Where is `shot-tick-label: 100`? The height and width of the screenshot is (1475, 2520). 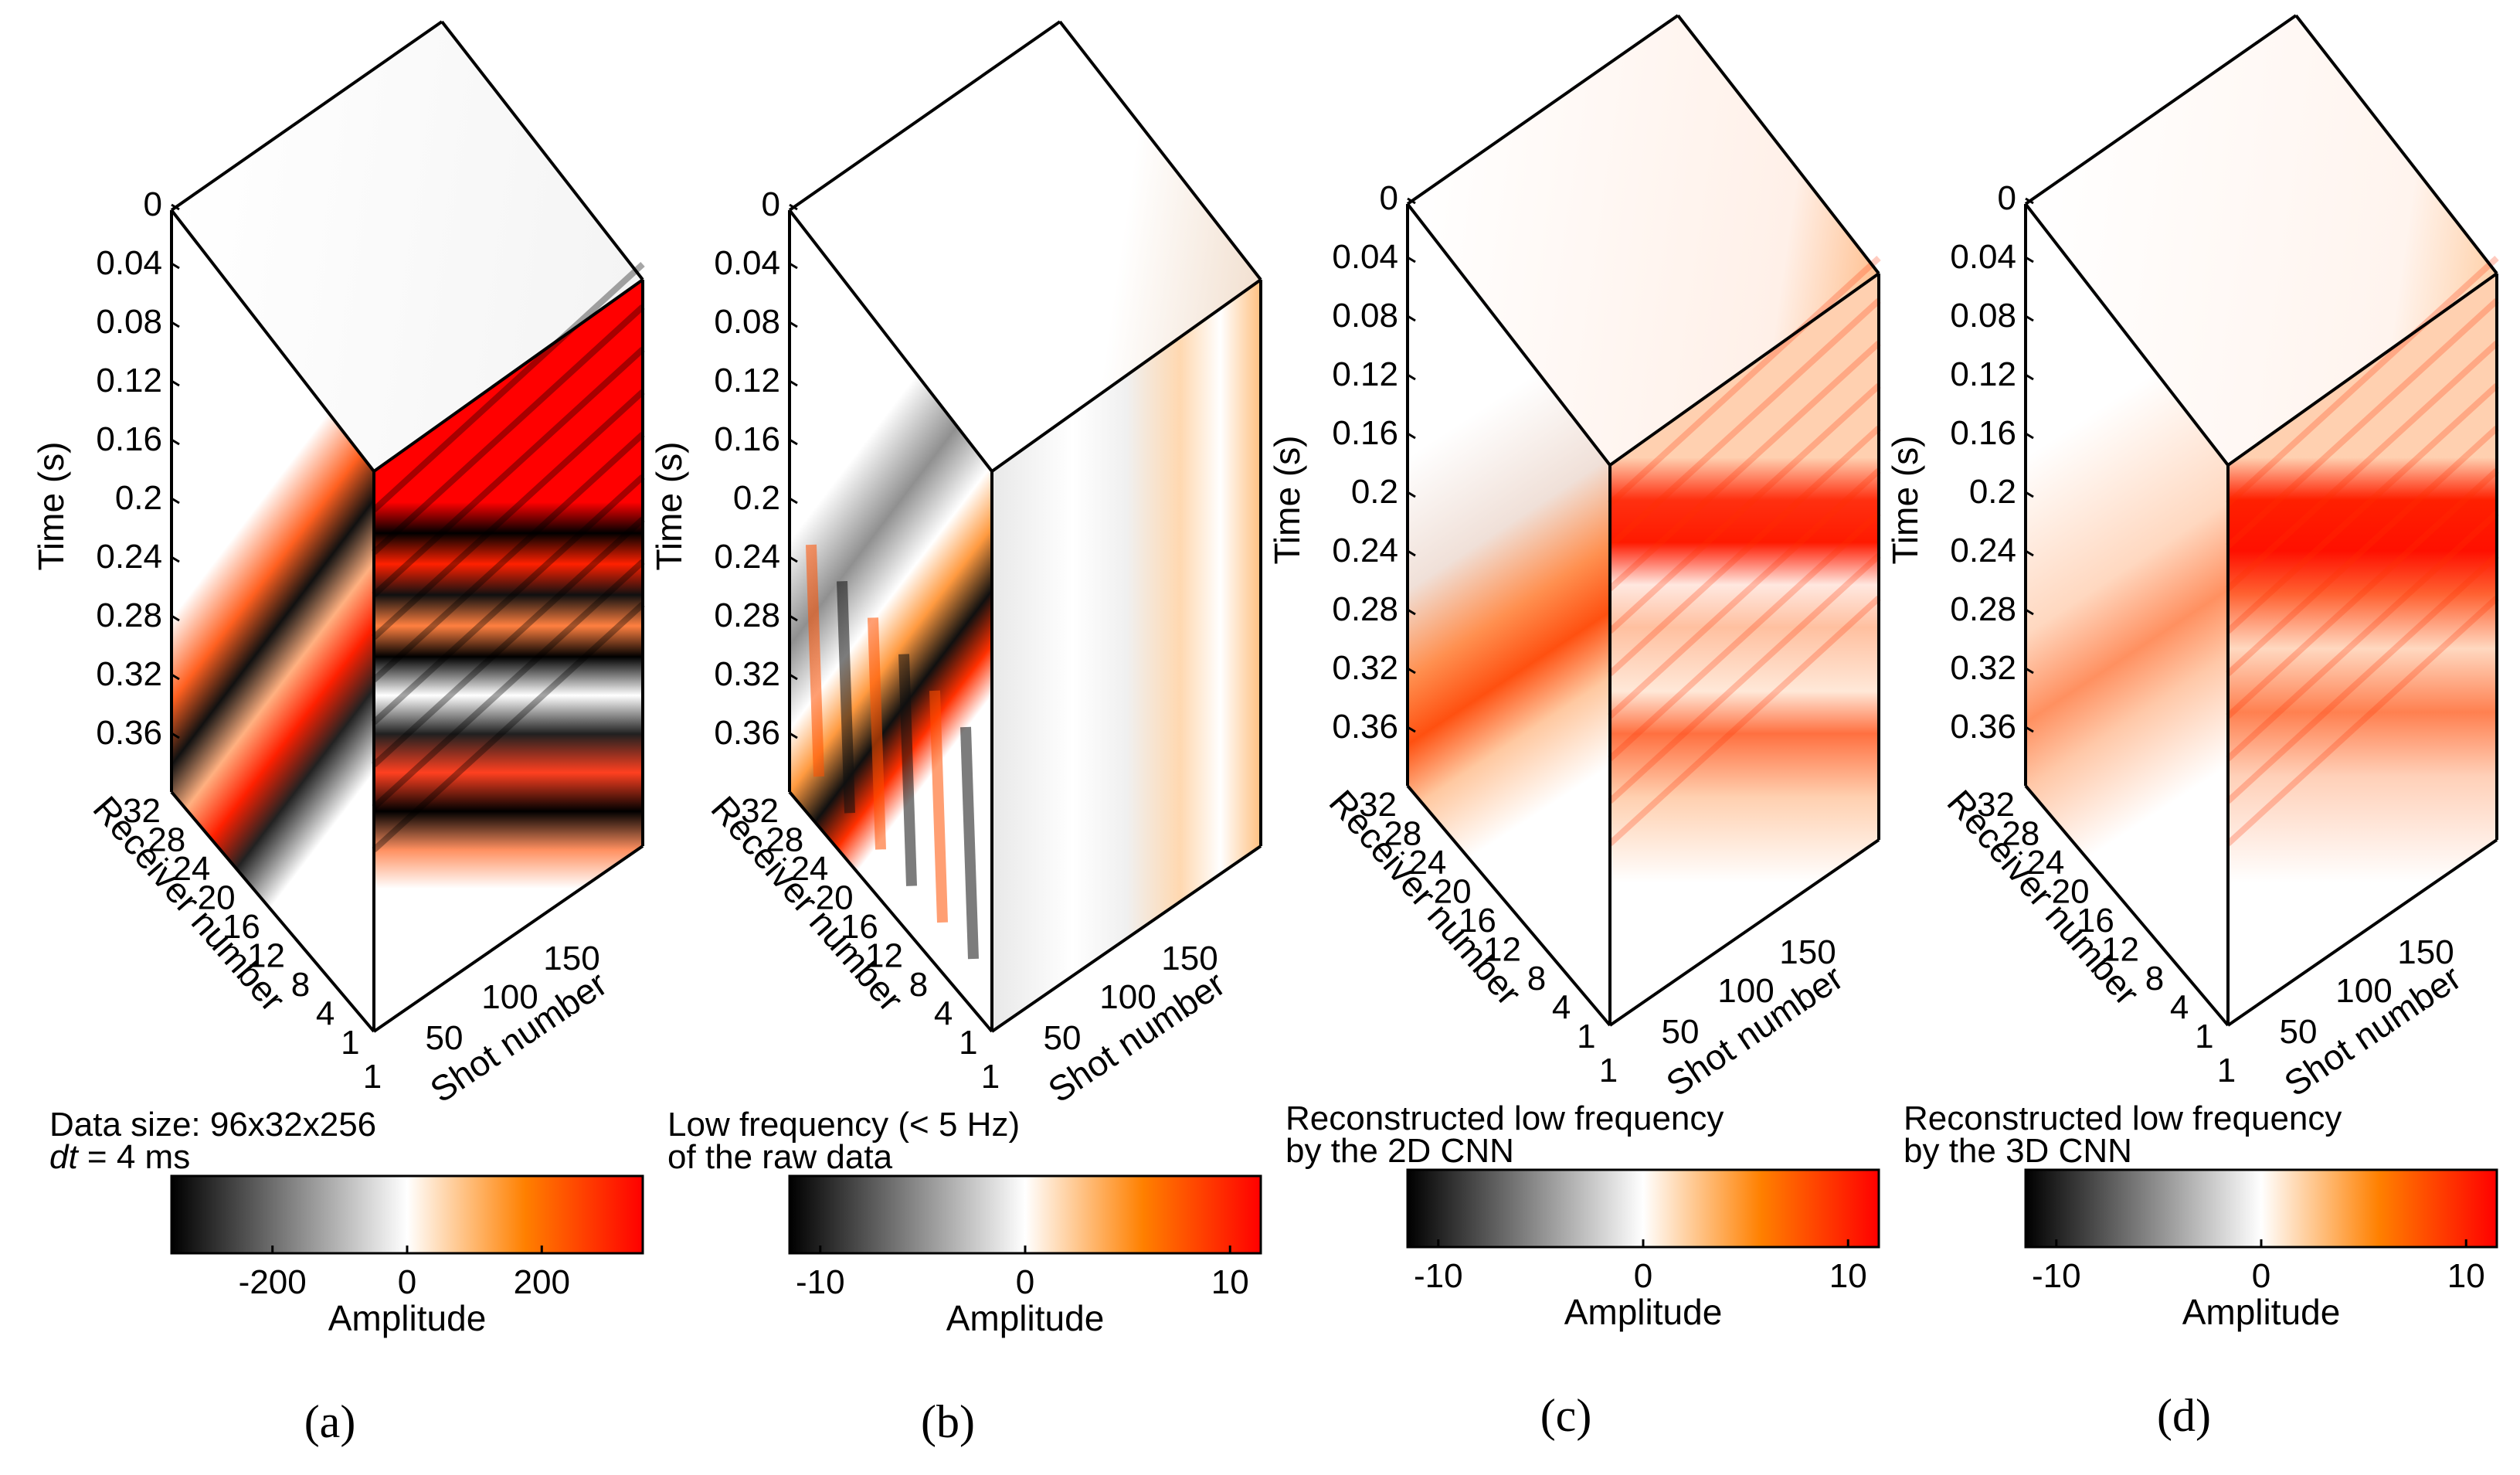 shot-tick-label: 100 is located at coordinates (2363, 991).